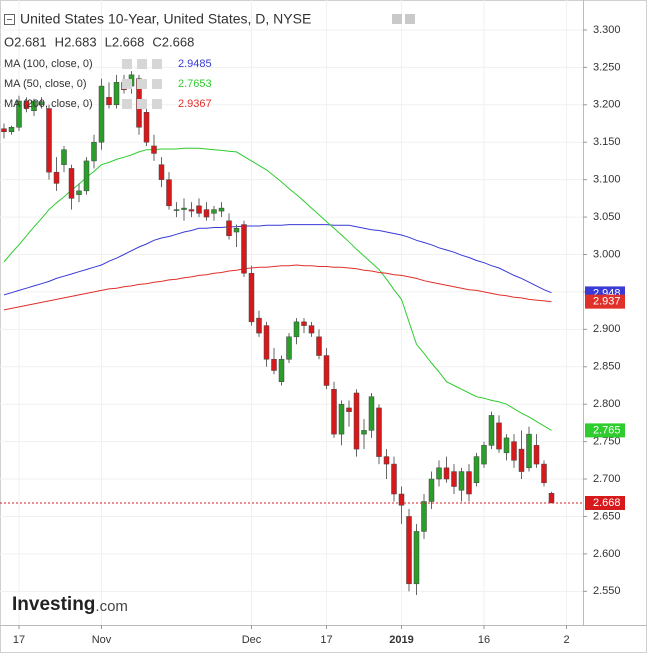  Describe the element at coordinates (108, 41) in the screenshot. I see `ohlc-label: L` at that location.